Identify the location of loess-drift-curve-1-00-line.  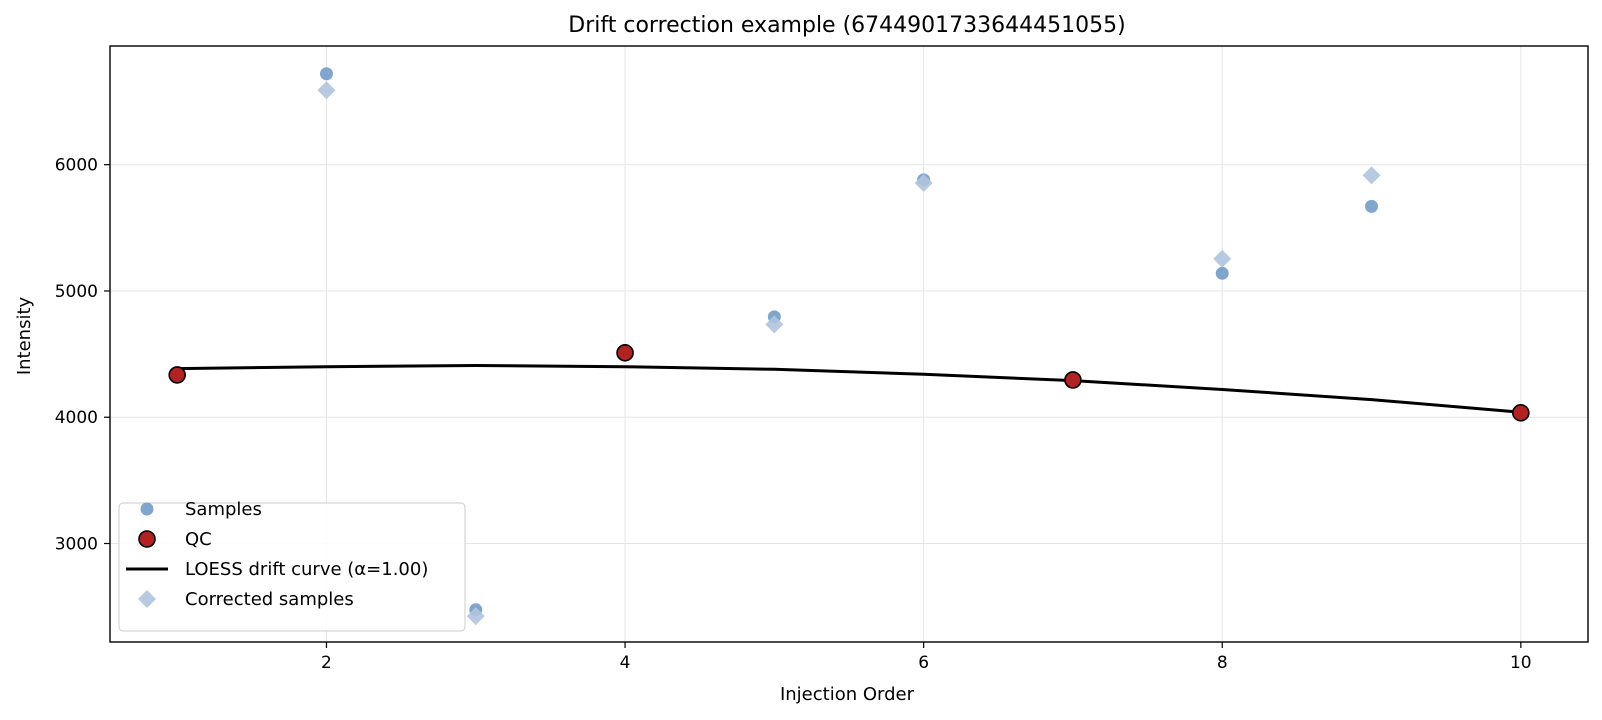
(849, 389).